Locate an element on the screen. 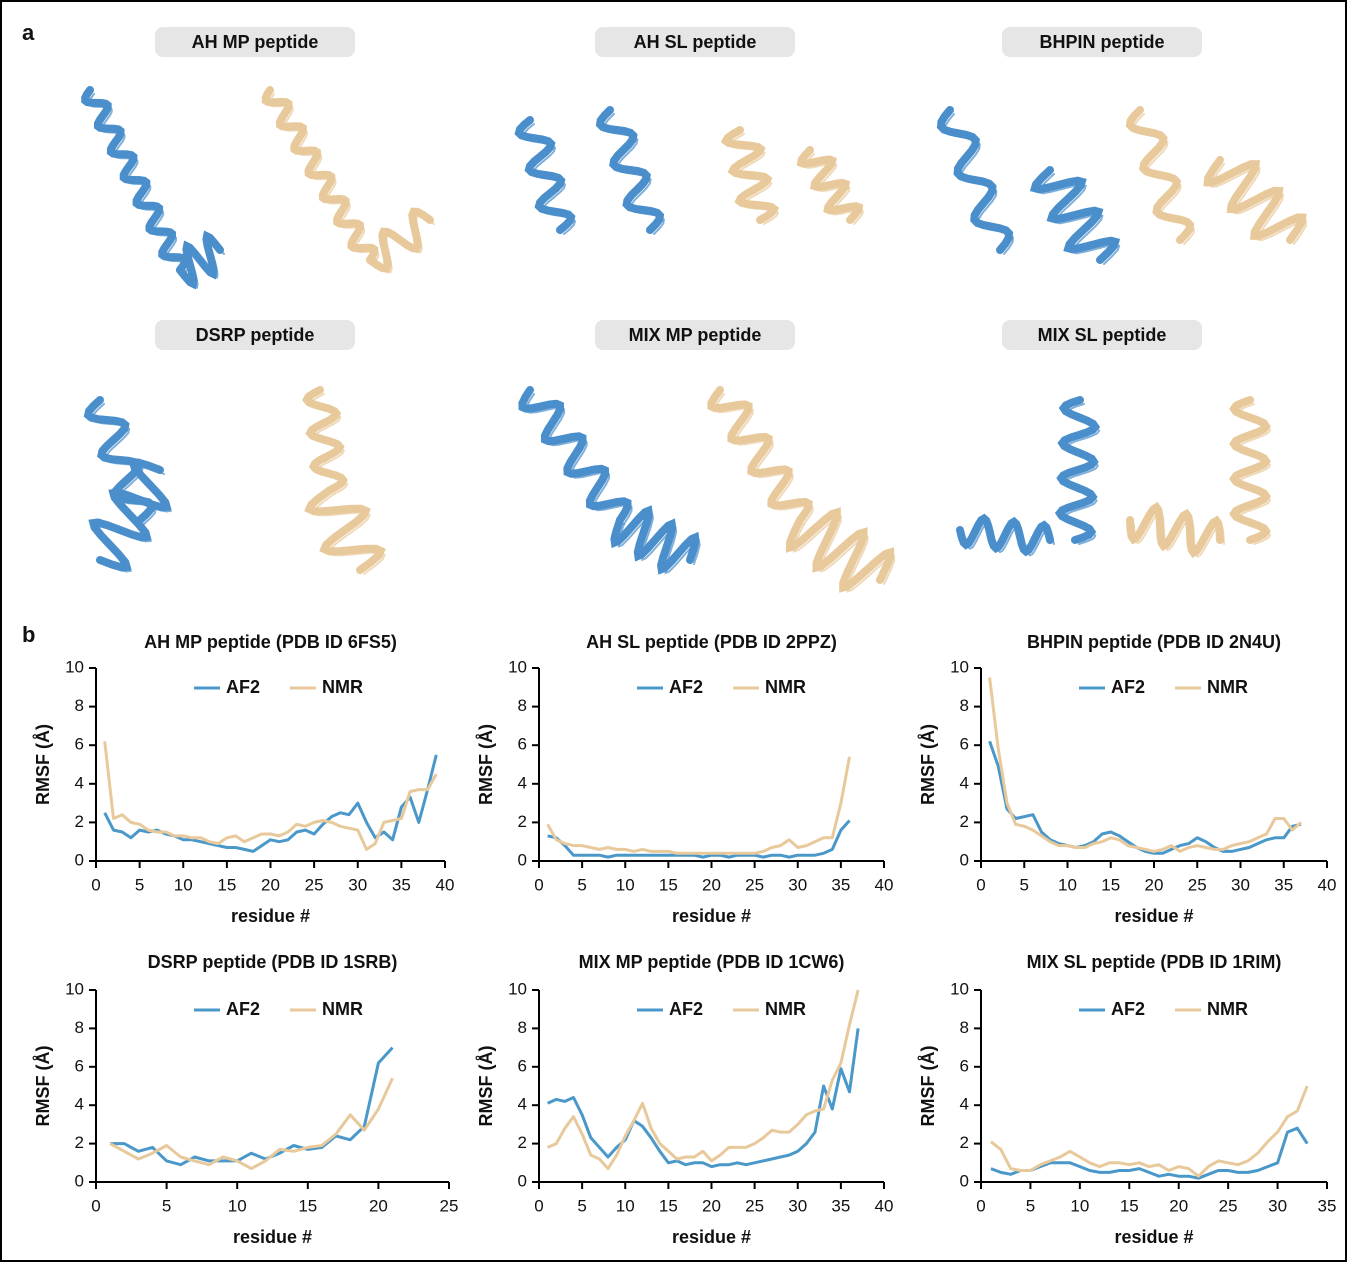  chart-title: AH MP peptide (PDB ID 6FS5) is located at coordinates (270, 642).